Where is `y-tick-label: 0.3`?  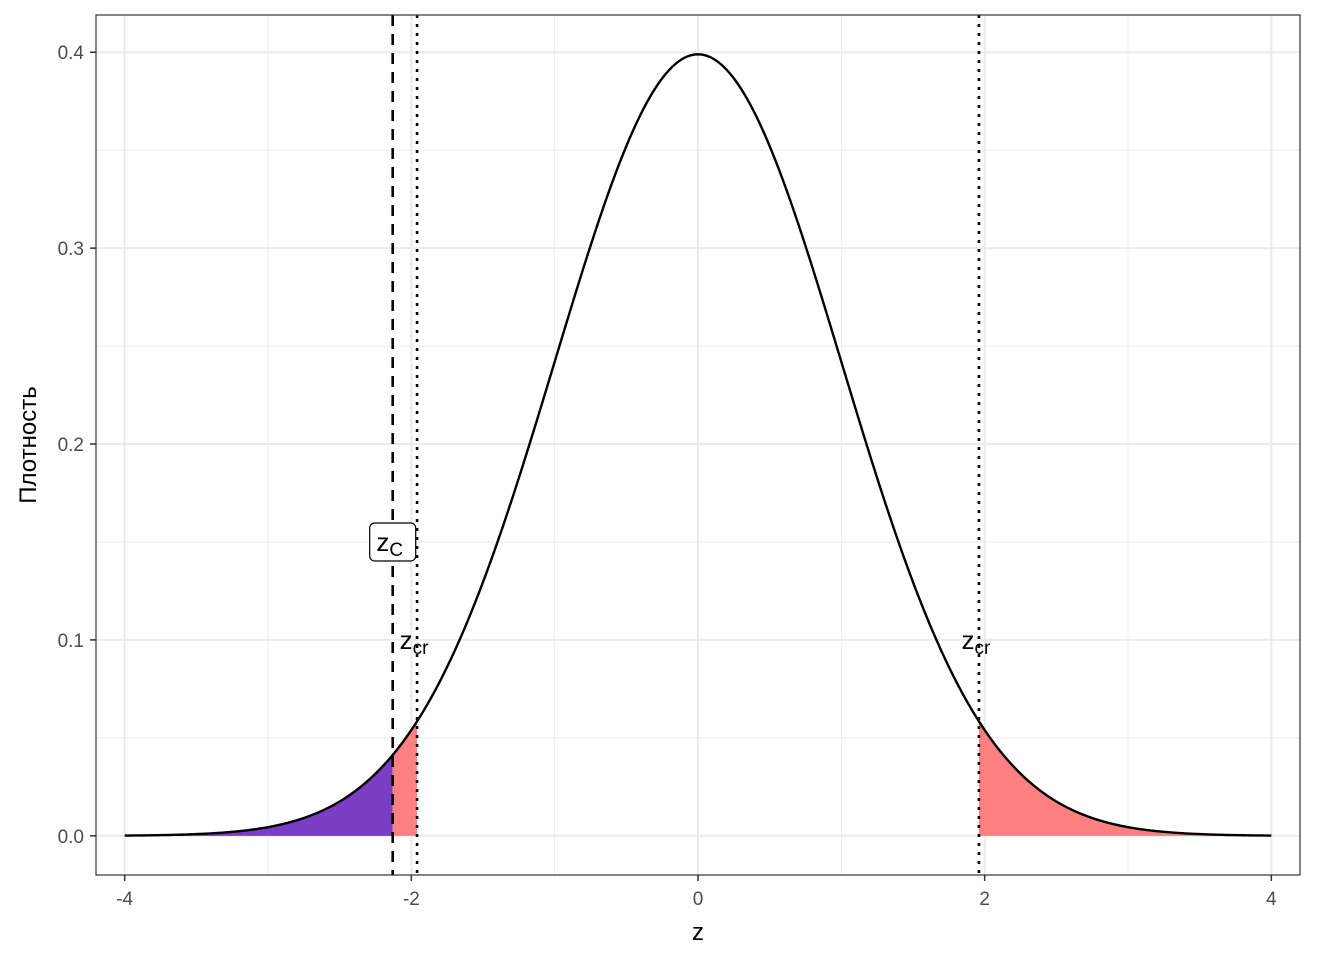 y-tick-label: 0.3 is located at coordinates (71, 249).